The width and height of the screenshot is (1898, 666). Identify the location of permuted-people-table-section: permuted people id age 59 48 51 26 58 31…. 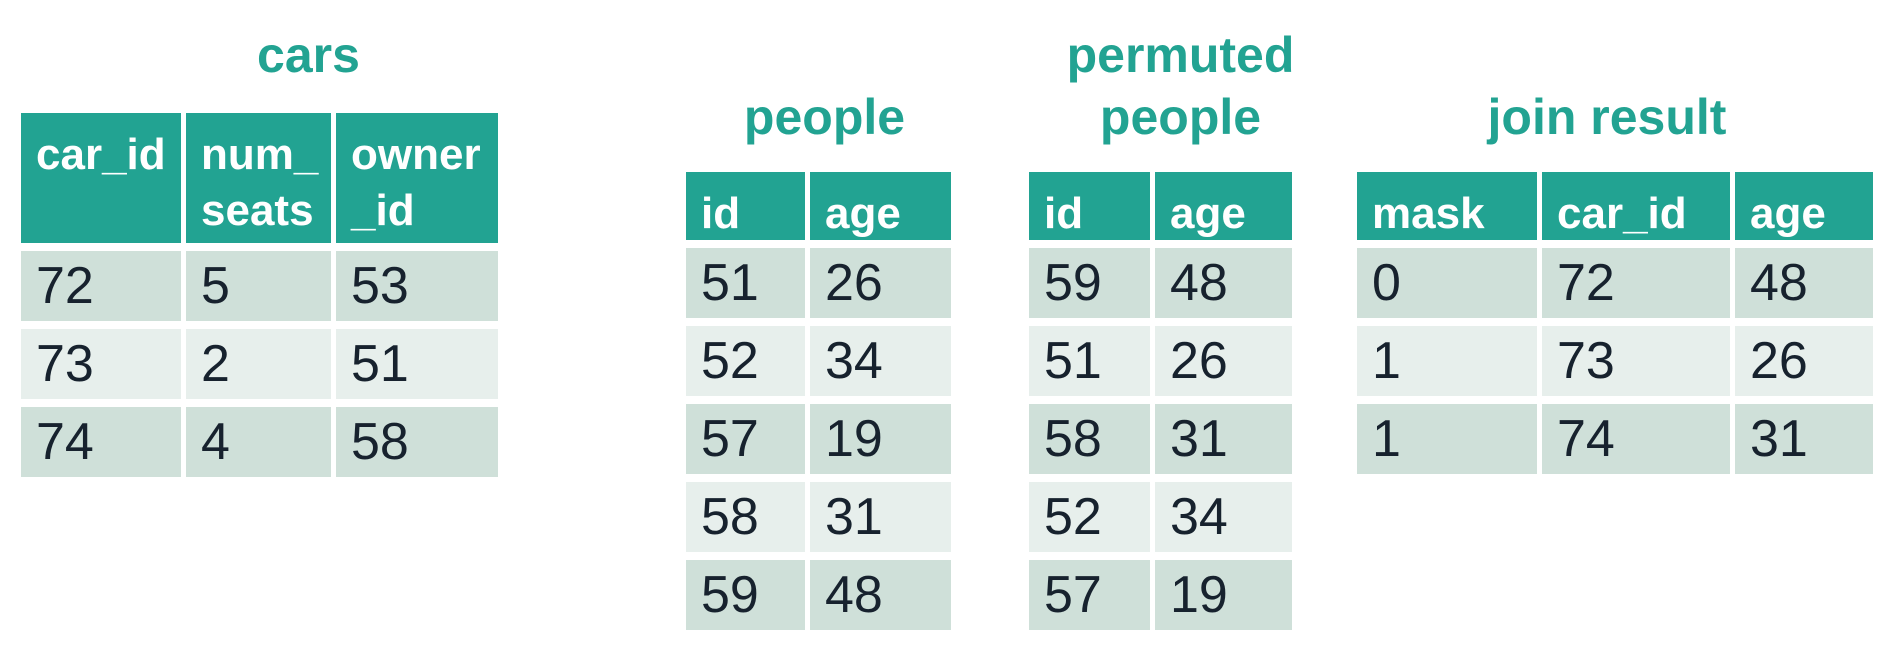
(1161, 333).